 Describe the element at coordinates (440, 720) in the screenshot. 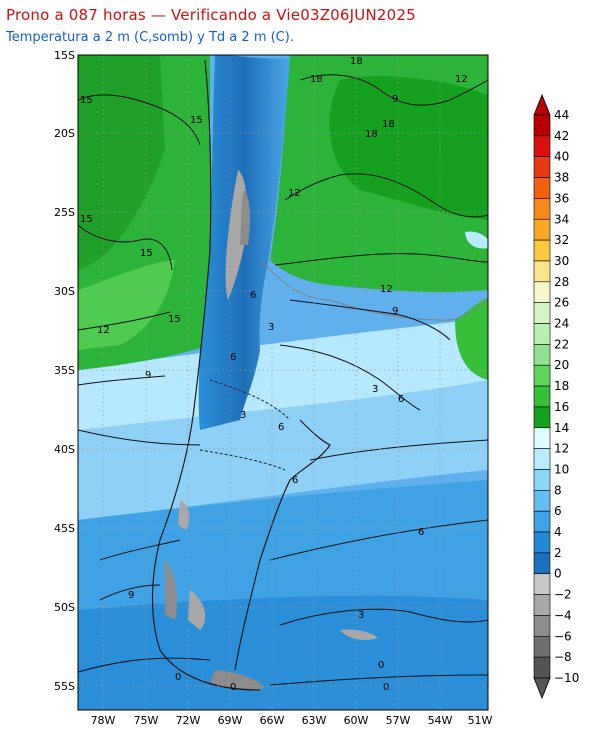

I see `lon-tick-label: 54W` at that location.